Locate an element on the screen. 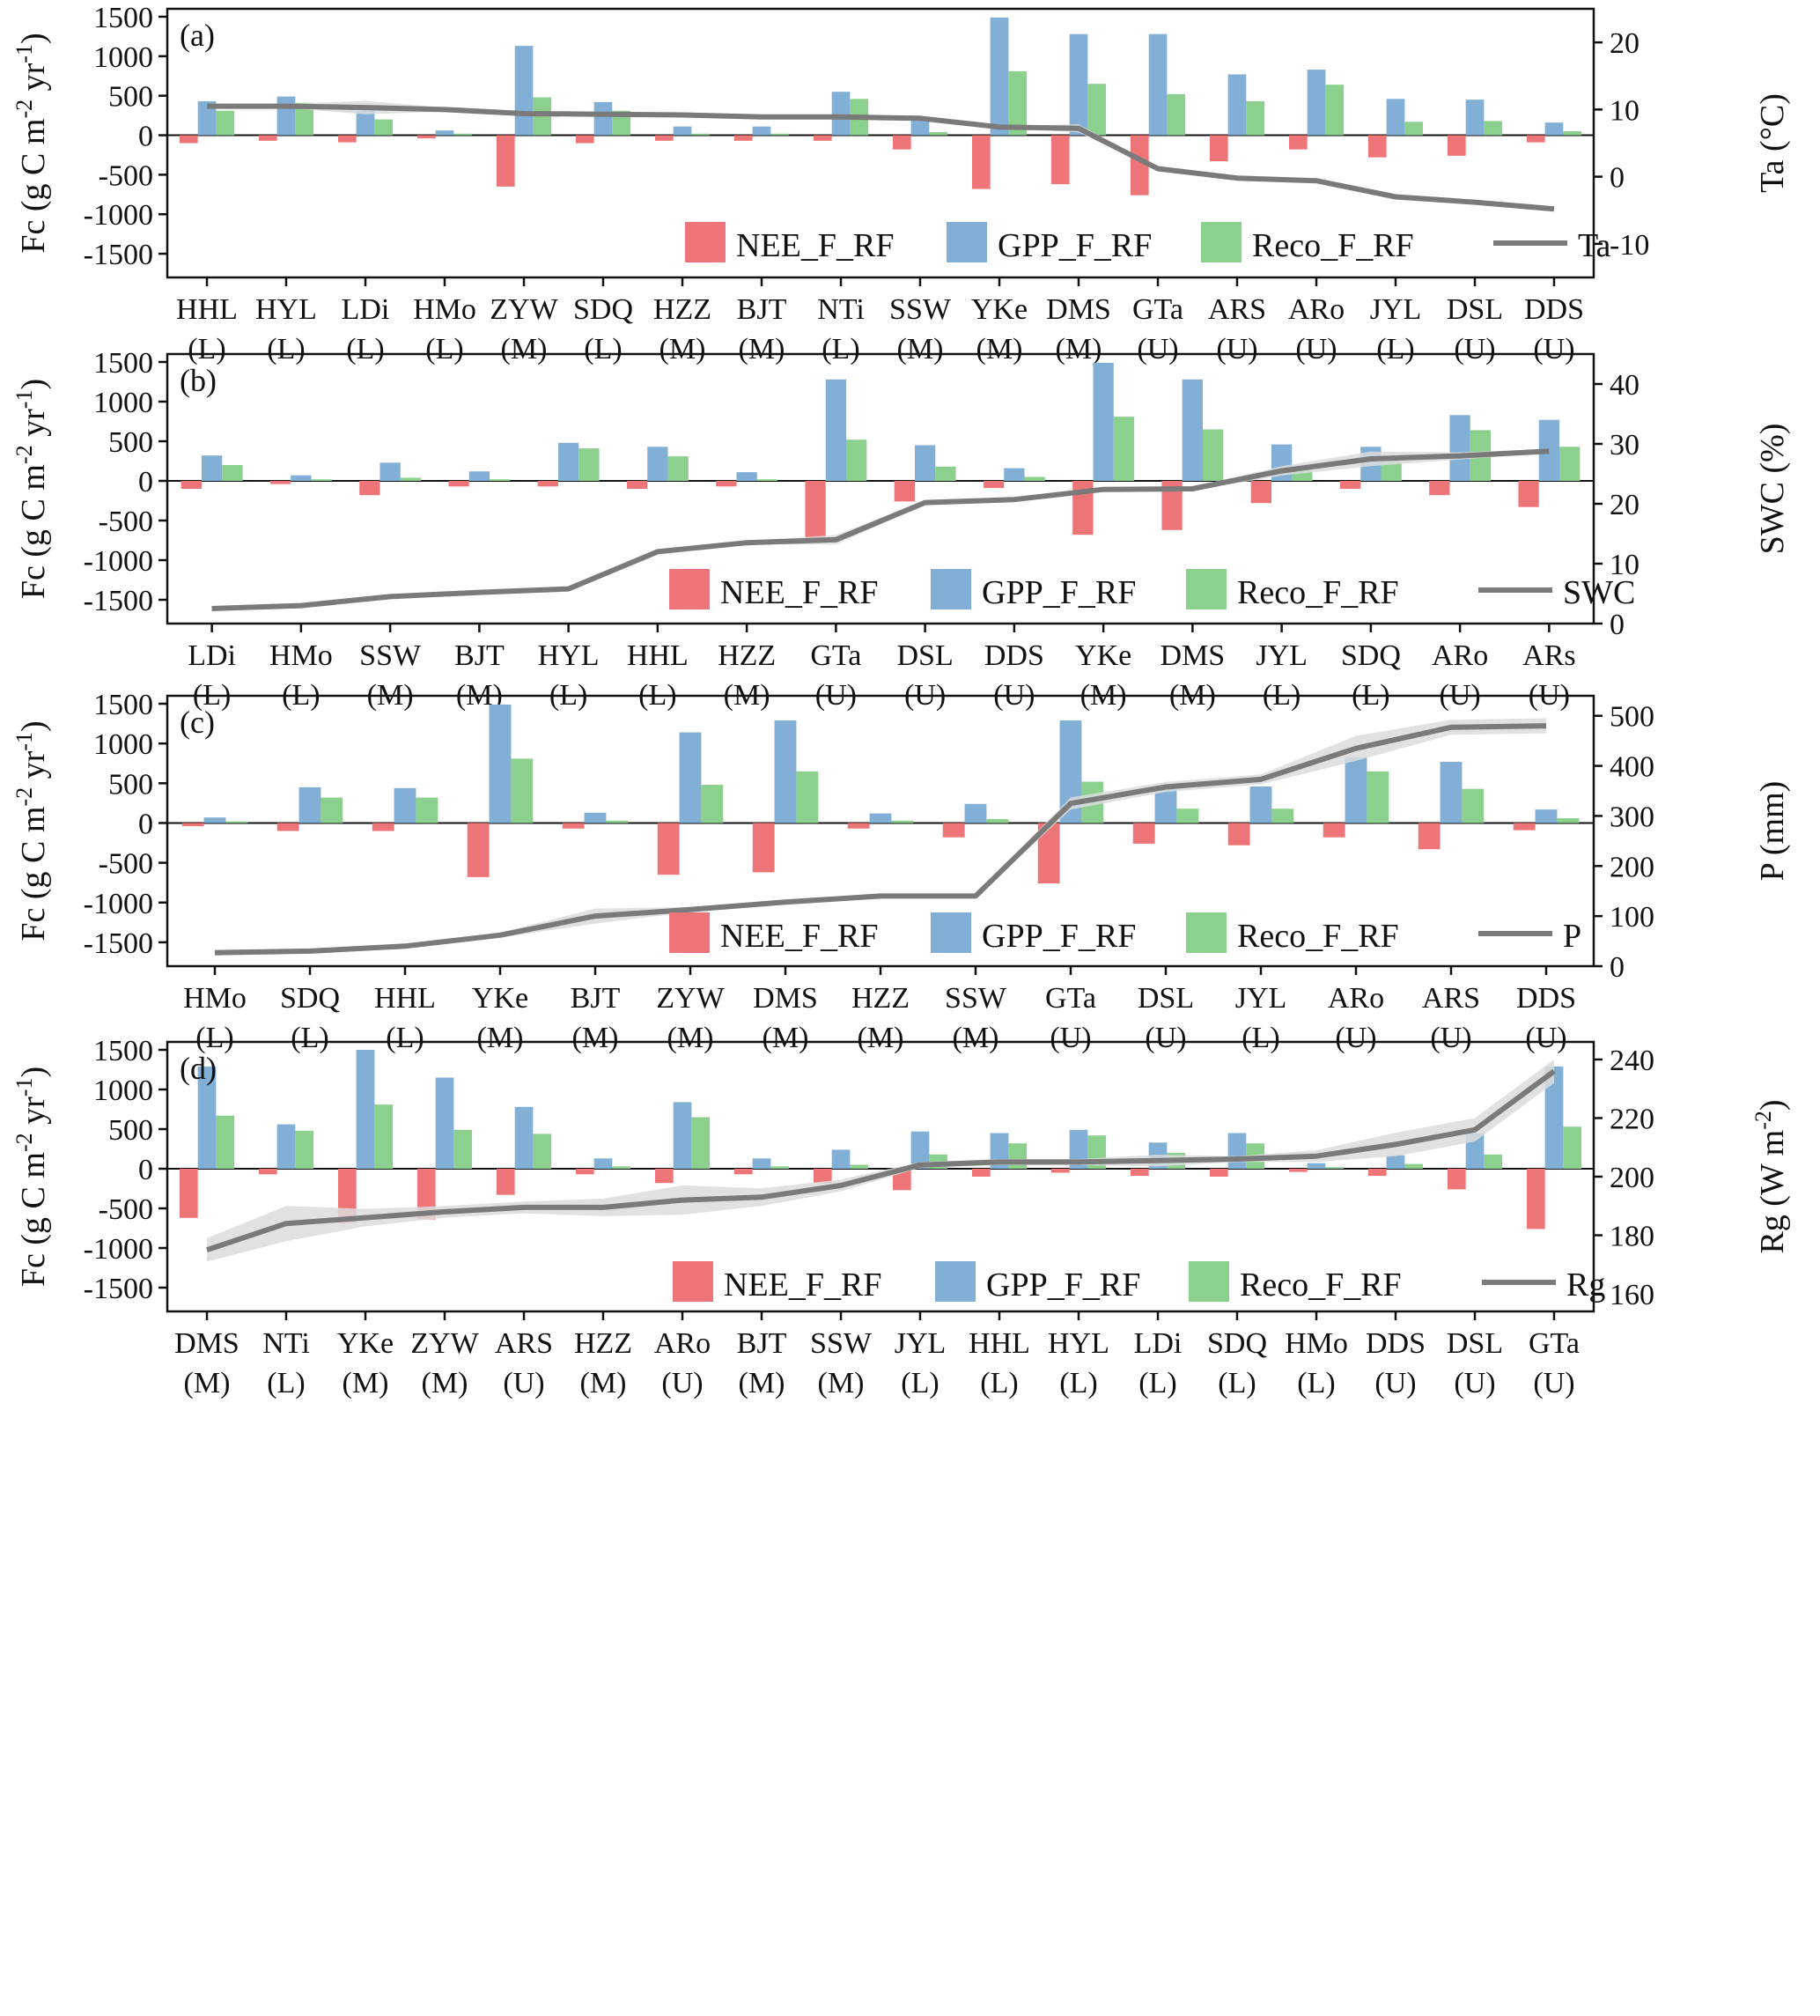  bar-nee-f-rf-hmo is located at coordinates (280, 483).